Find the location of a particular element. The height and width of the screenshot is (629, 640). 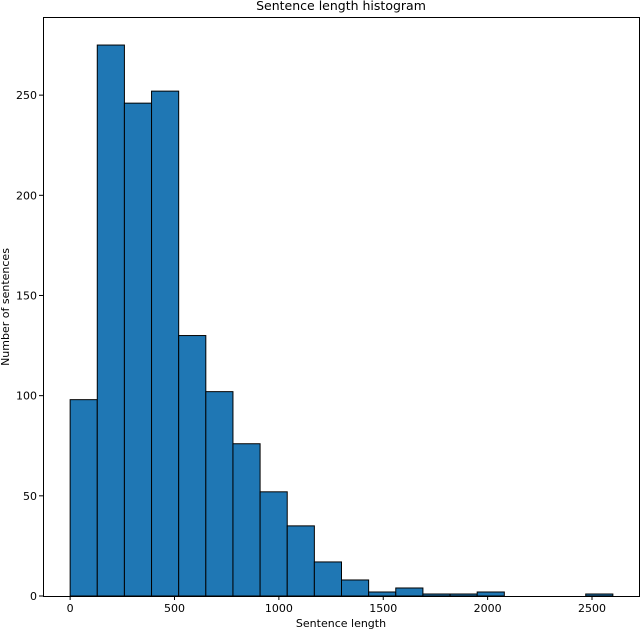

y-tick-label: 250 is located at coordinates (26, 95).